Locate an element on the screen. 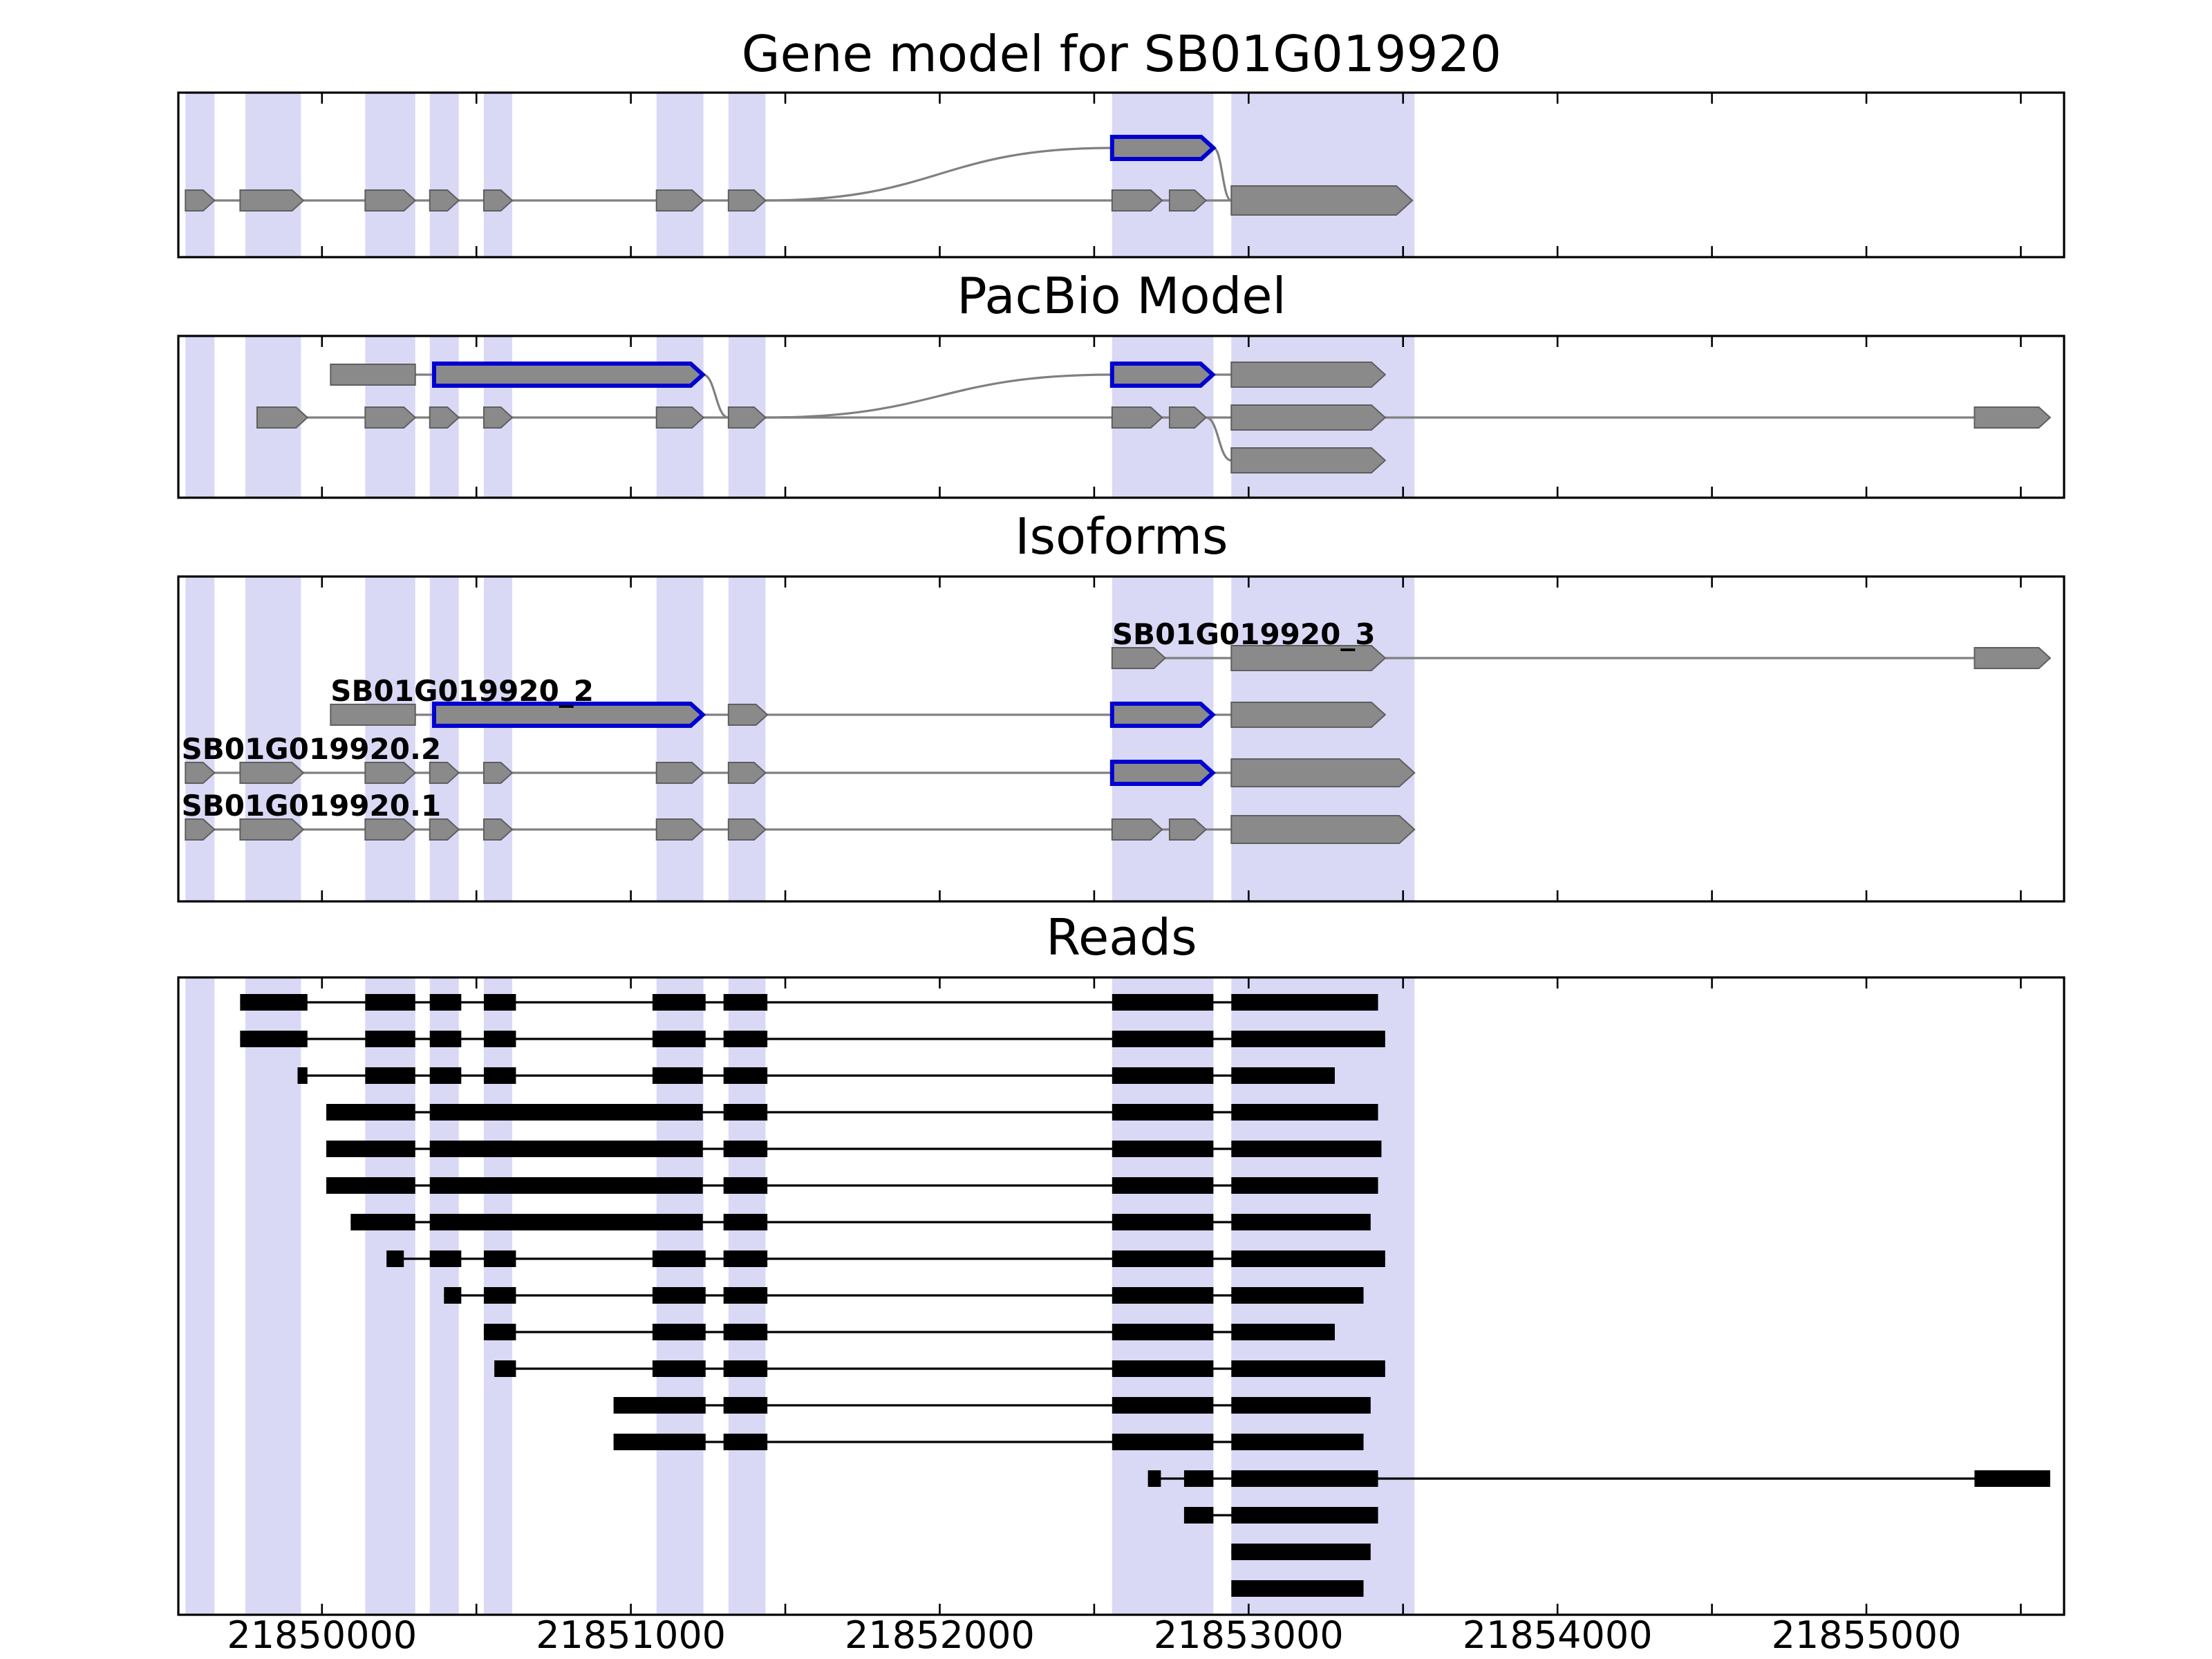 Image resolution: width=2212 pixels, height=1659 pixels. x-tick-label: 21852000 is located at coordinates (940, 1635).